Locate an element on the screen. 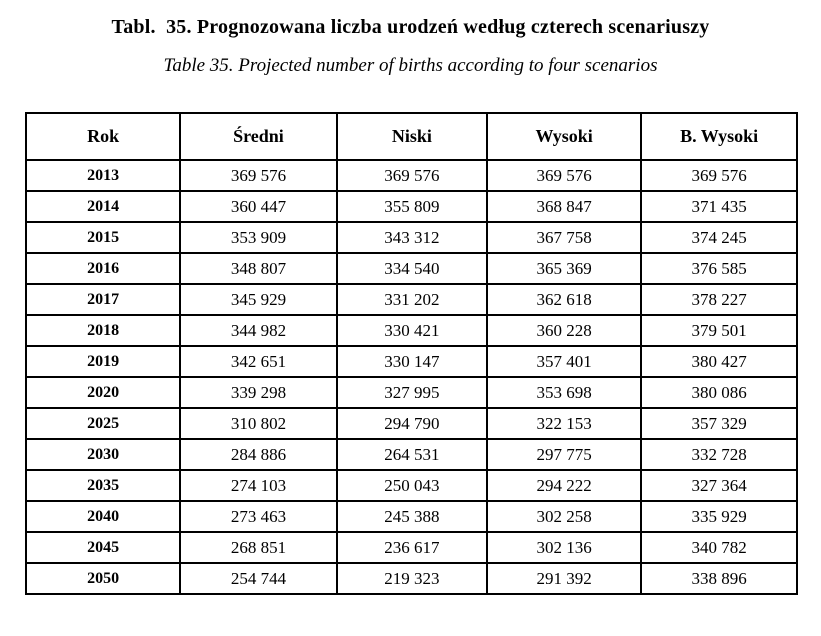 The height and width of the screenshot is (636, 821). value-cell: 219 323 is located at coordinates (412, 578).